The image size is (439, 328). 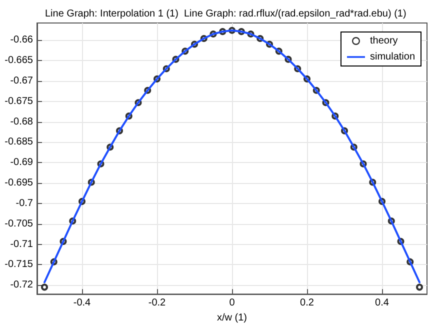 I want to click on y-tick-label: -0.705, so click(x=19, y=224).